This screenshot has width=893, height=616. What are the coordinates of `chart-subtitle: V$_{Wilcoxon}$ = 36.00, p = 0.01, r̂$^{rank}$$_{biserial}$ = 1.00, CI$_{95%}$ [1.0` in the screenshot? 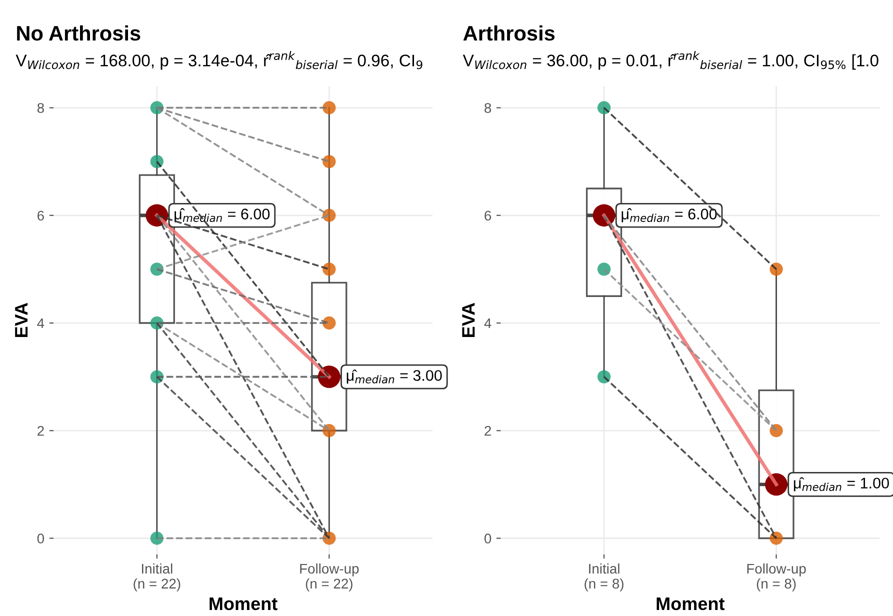 It's located at (670, 60).